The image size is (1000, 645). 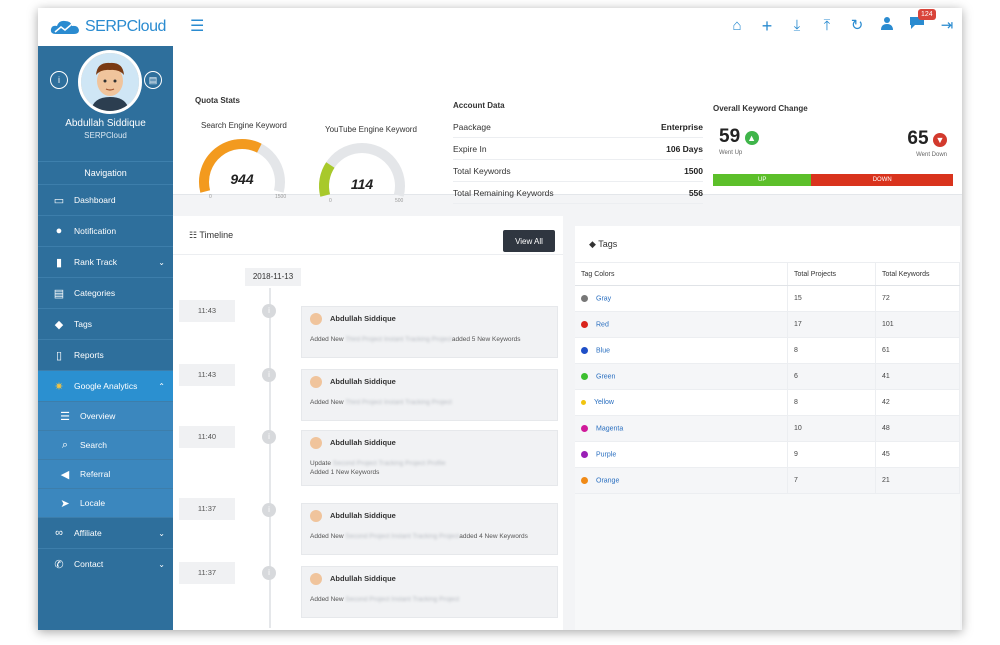 I want to click on tag-icon: ◆, so click(x=59, y=324).